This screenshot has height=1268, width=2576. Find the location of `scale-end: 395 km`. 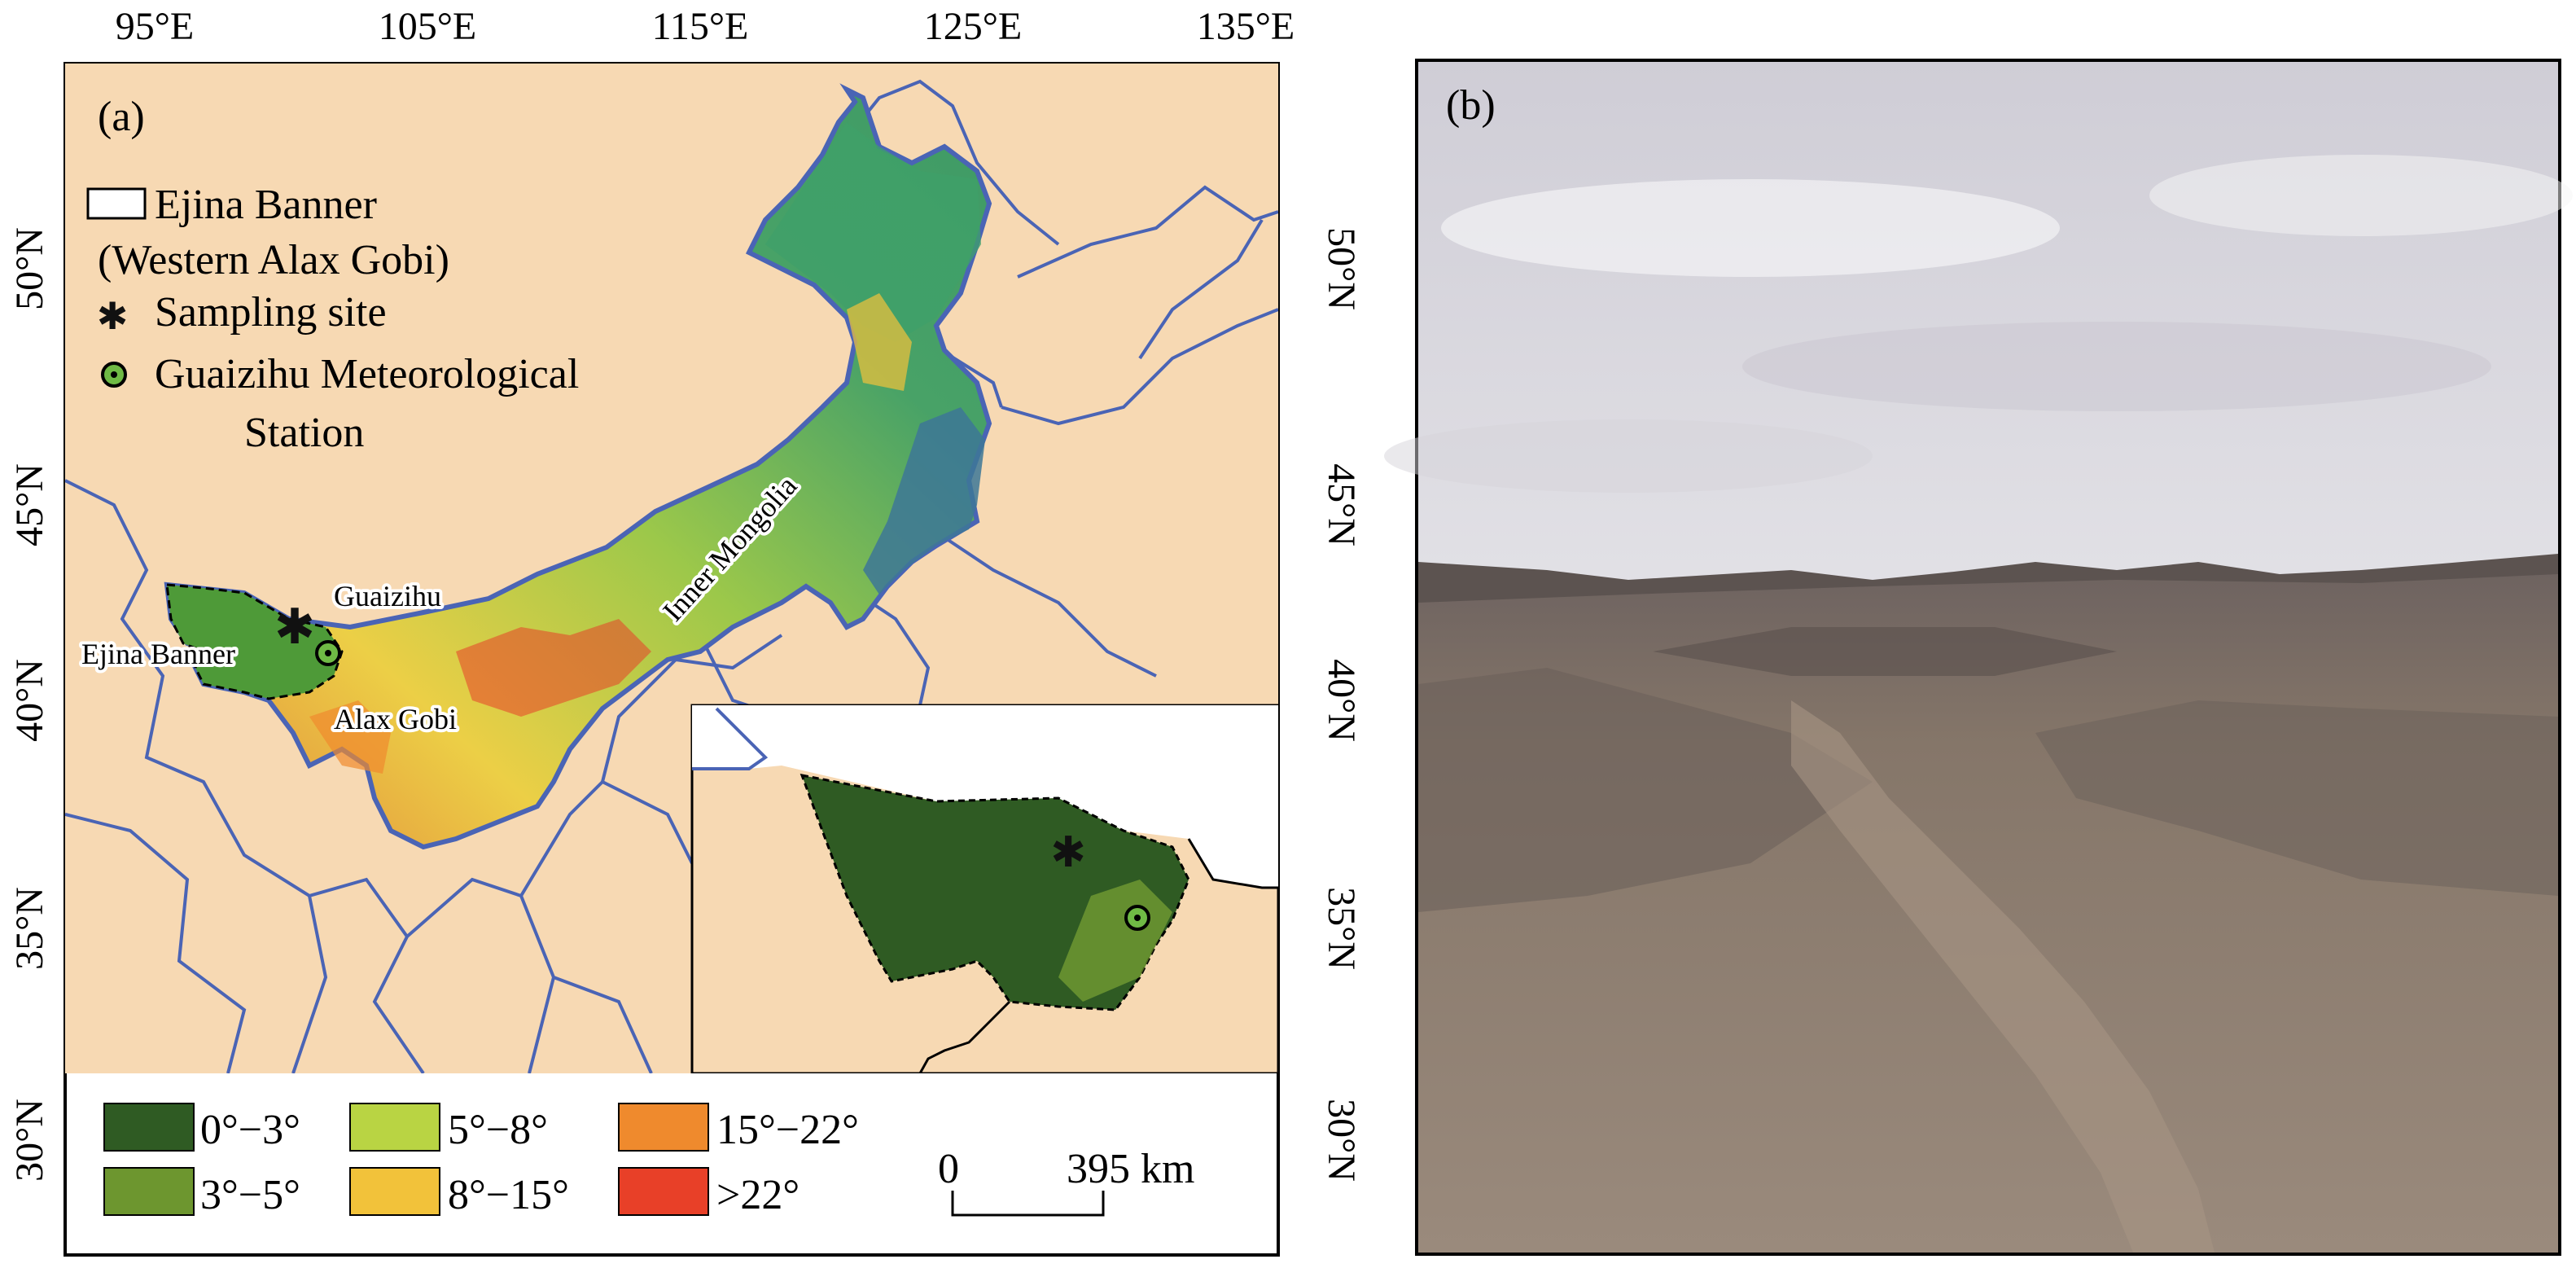

scale-end: 395 km is located at coordinates (1130, 1169).